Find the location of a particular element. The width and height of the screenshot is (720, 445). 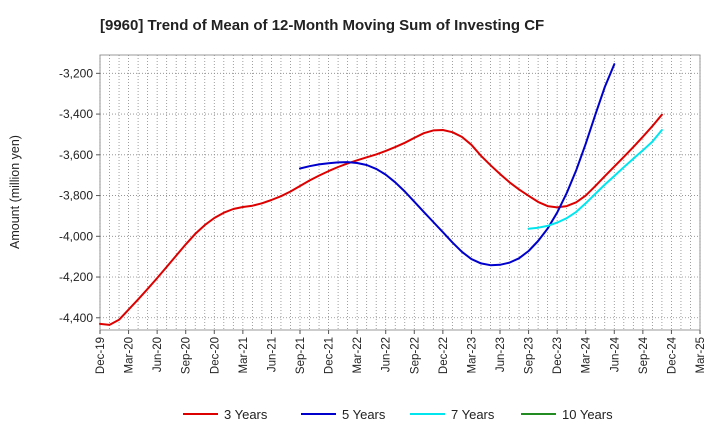

y-tick-label: -4,200 is located at coordinates (76, 277).